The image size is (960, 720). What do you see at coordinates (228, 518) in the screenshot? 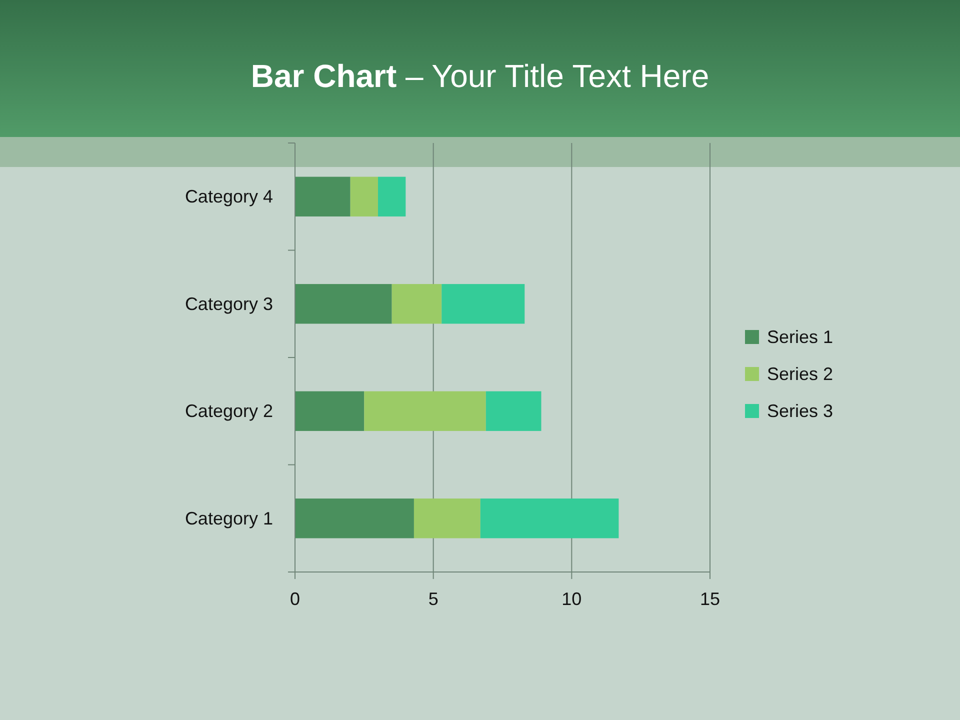
I see `y-tick-label: Category 1` at bounding box center [228, 518].